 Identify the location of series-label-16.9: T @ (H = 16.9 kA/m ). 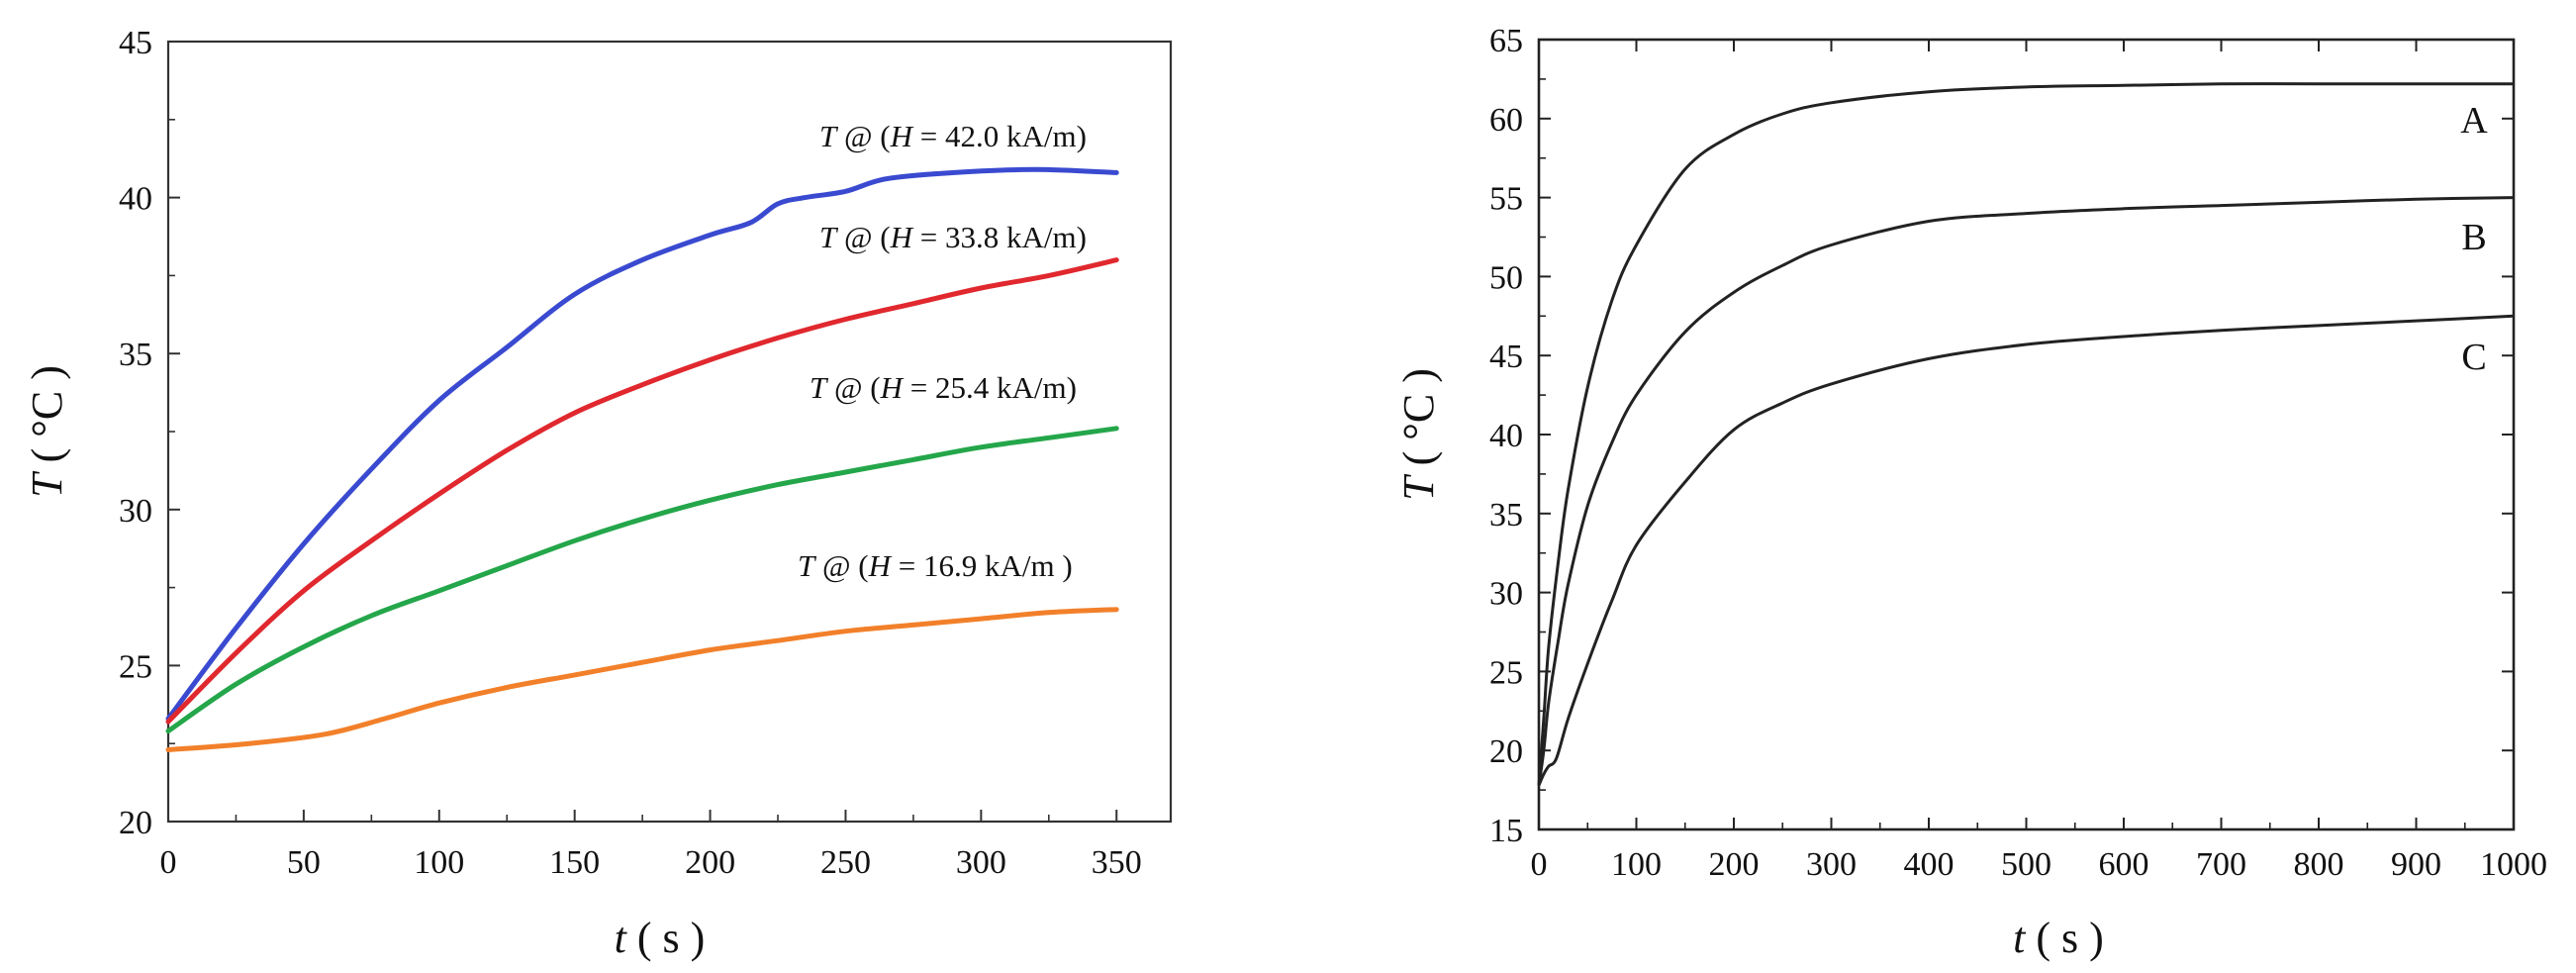
(935, 565).